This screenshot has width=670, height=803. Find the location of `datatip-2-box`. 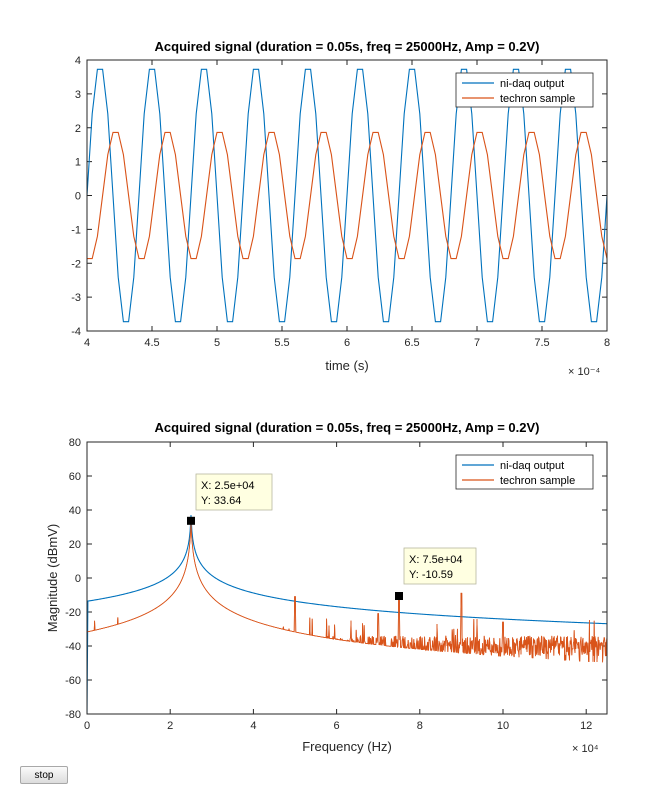

datatip-2-box is located at coordinates (440, 566).